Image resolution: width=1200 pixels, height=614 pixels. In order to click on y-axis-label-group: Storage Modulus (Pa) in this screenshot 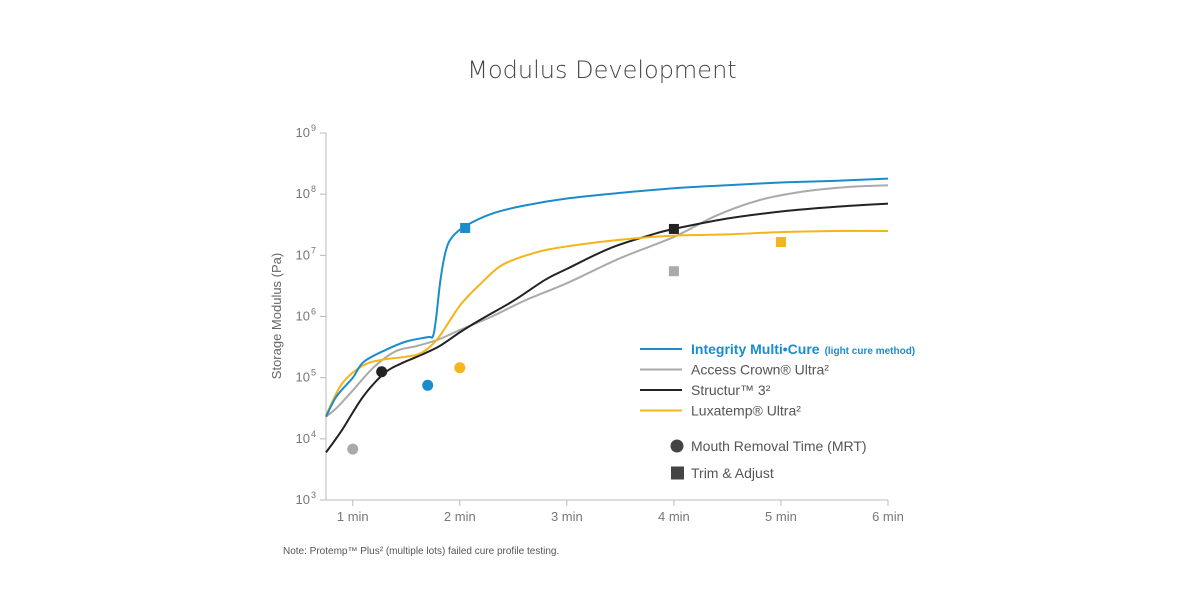, I will do `click(276, 316)`.